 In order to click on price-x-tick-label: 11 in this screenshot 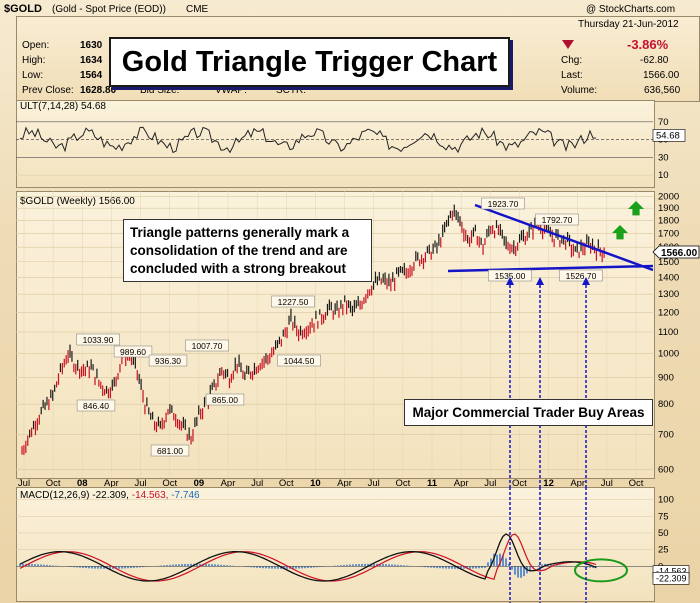, I will do `click(432, 483)`.